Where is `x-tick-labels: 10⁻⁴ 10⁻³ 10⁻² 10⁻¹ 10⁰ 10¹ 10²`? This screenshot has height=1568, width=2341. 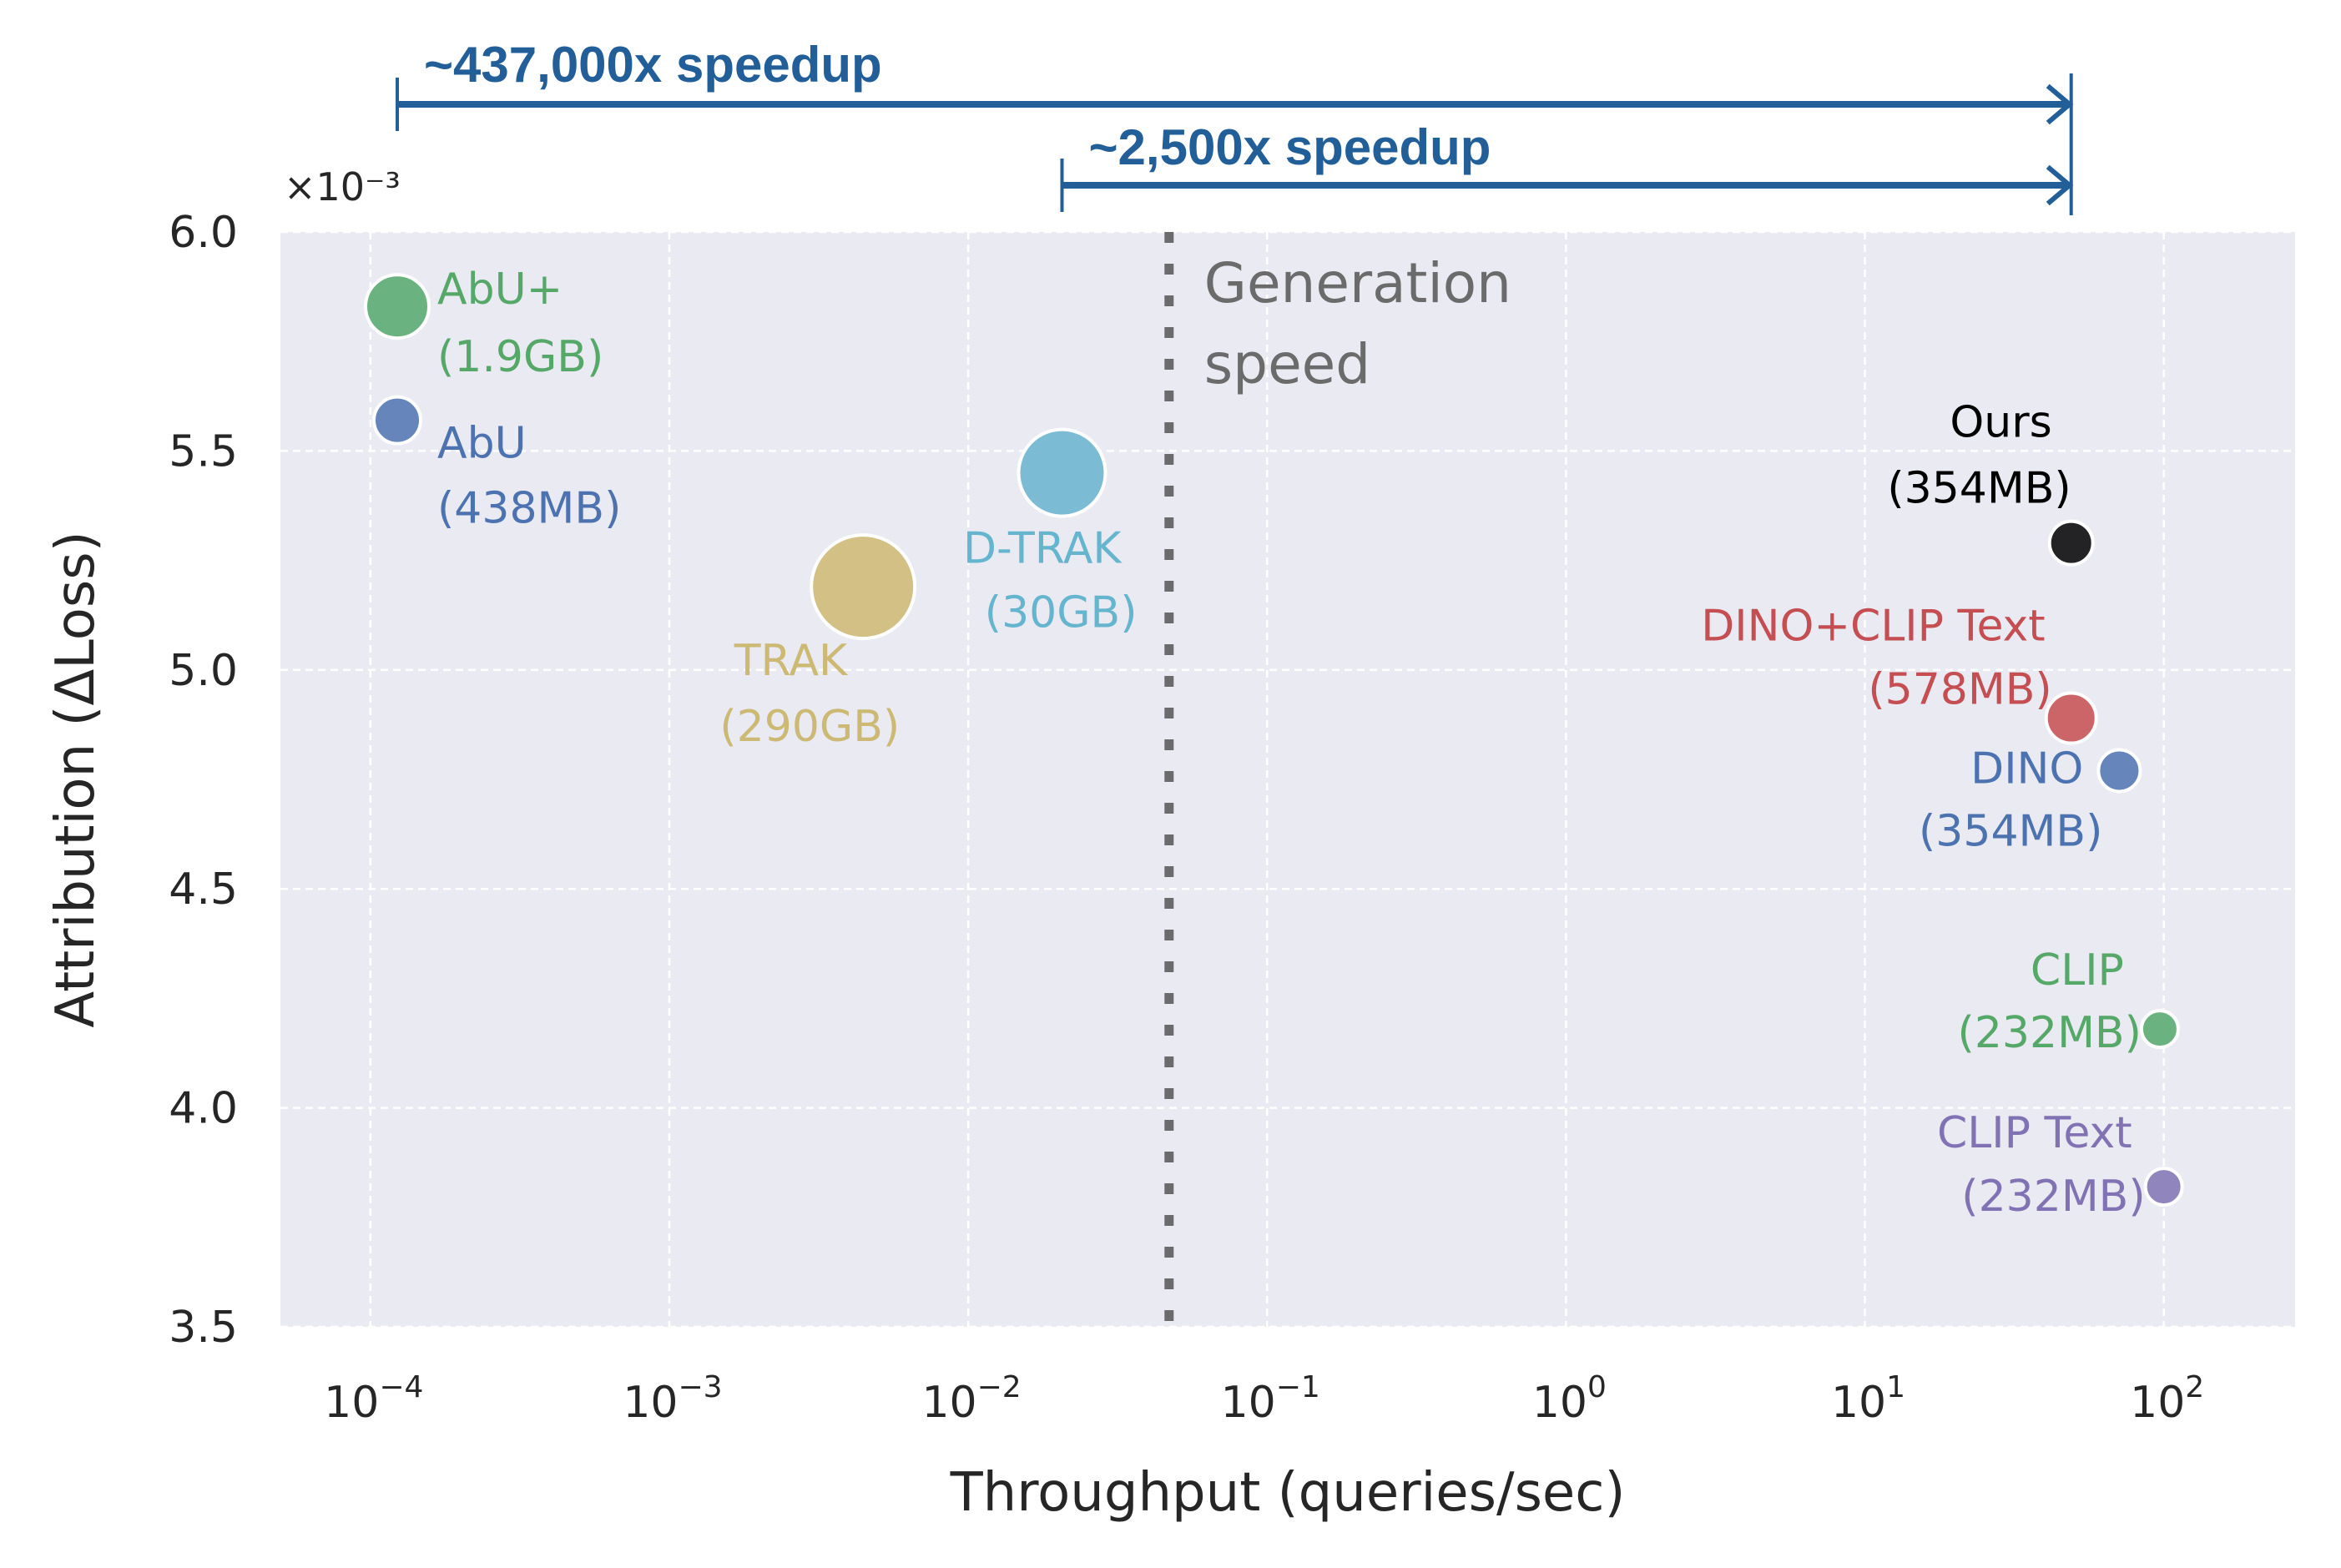 x-tick-labels: 10⁻⁴ 10⁻³ 10⁻² 10⁻¹ 10⁰ 10¹ 10² is located at coordinates (1264, 1399).